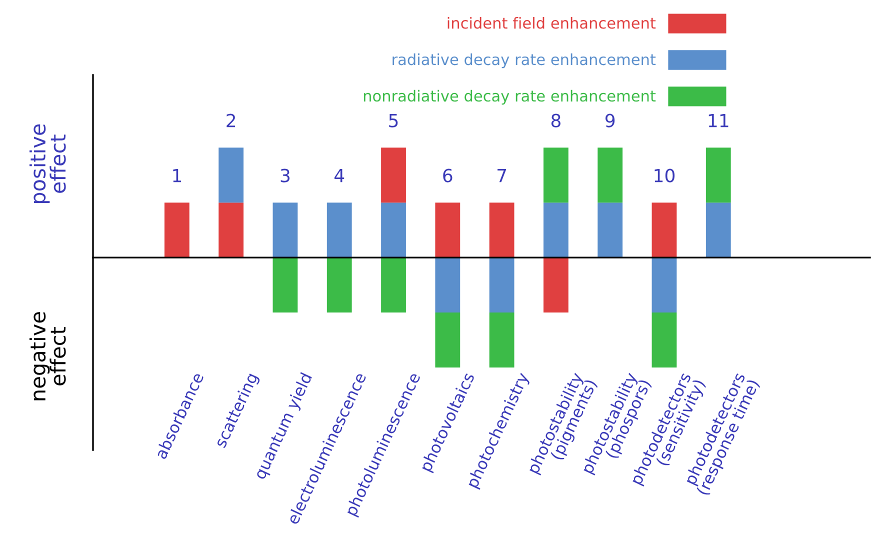 The image size is (881, 555). Describe the element at coordinates (48, 164) in the screenshot. I see `text: positive effect` at that location.